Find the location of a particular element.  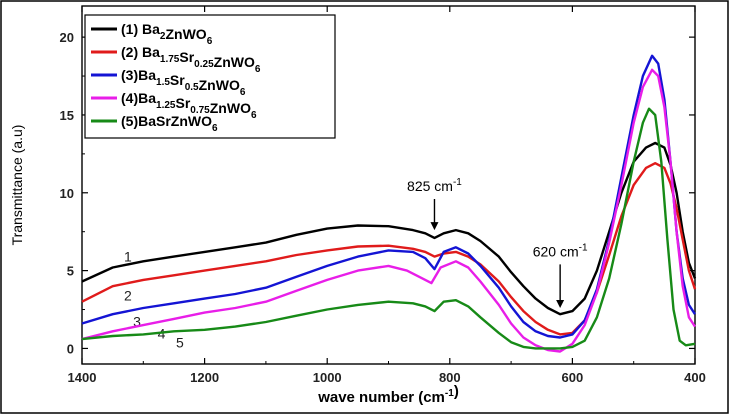

x-tick-label: 800 is located at coordinates (450, 377).